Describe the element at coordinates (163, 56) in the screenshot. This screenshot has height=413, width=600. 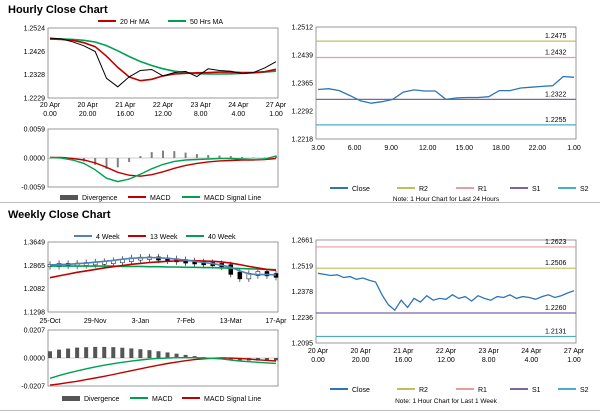
I see `series-50hrs-ma-line` at that location.